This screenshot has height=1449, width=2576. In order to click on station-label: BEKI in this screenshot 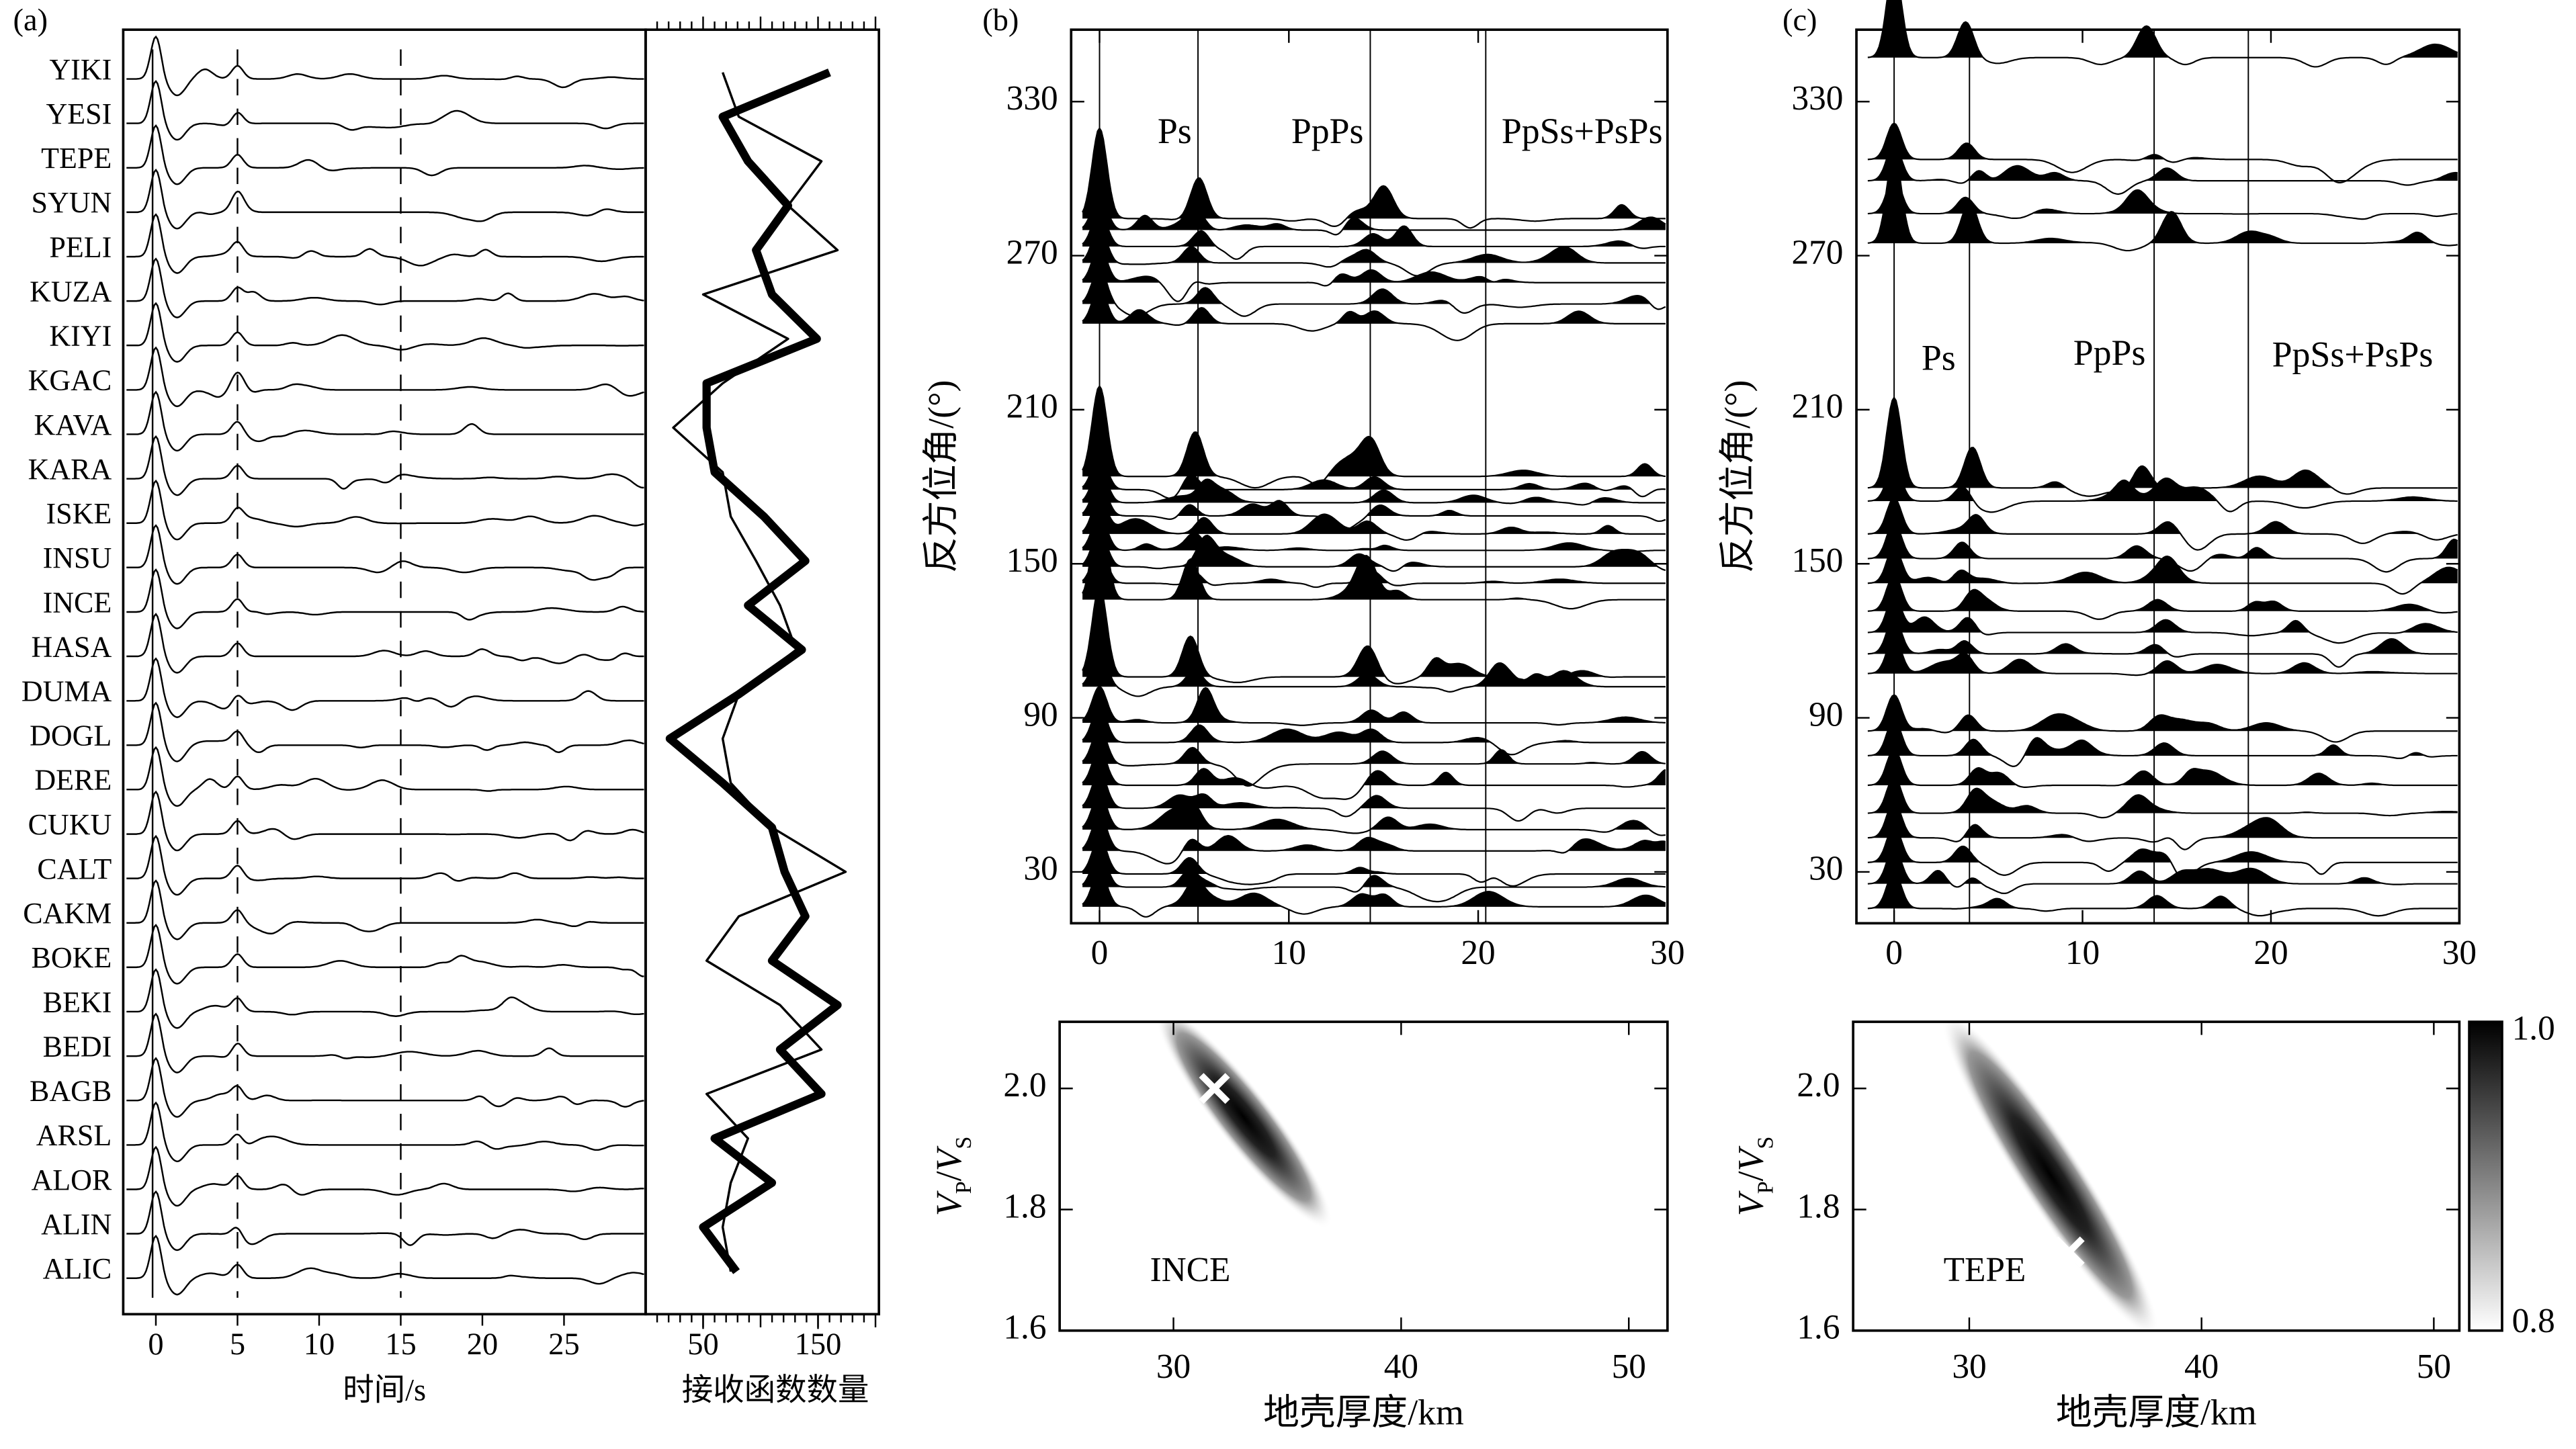, I will do `click(77, 1001)`.